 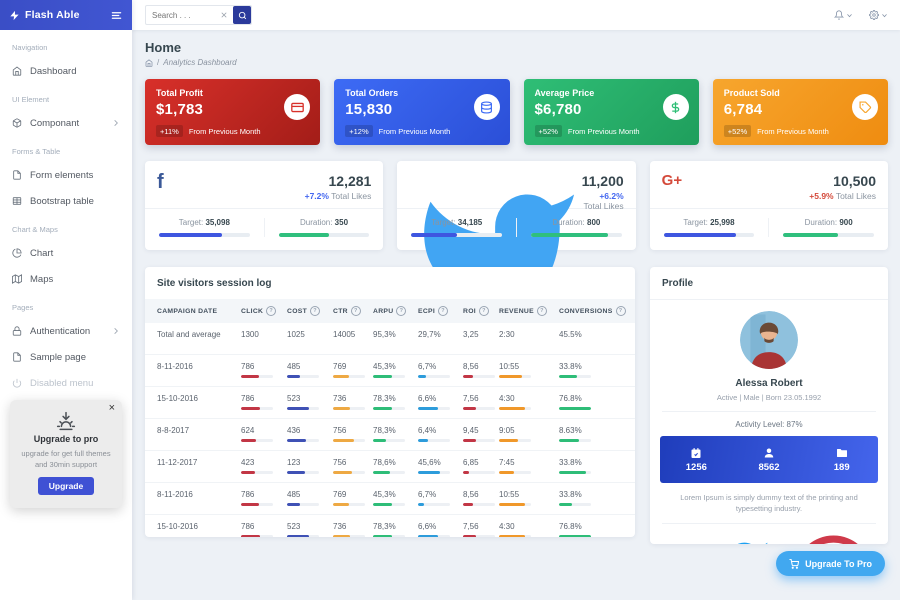 What do you see at coordinates (66, 279) in the screenshot?
I see `sidebar-item-maps: Maps` at bounding box center [66, 279].